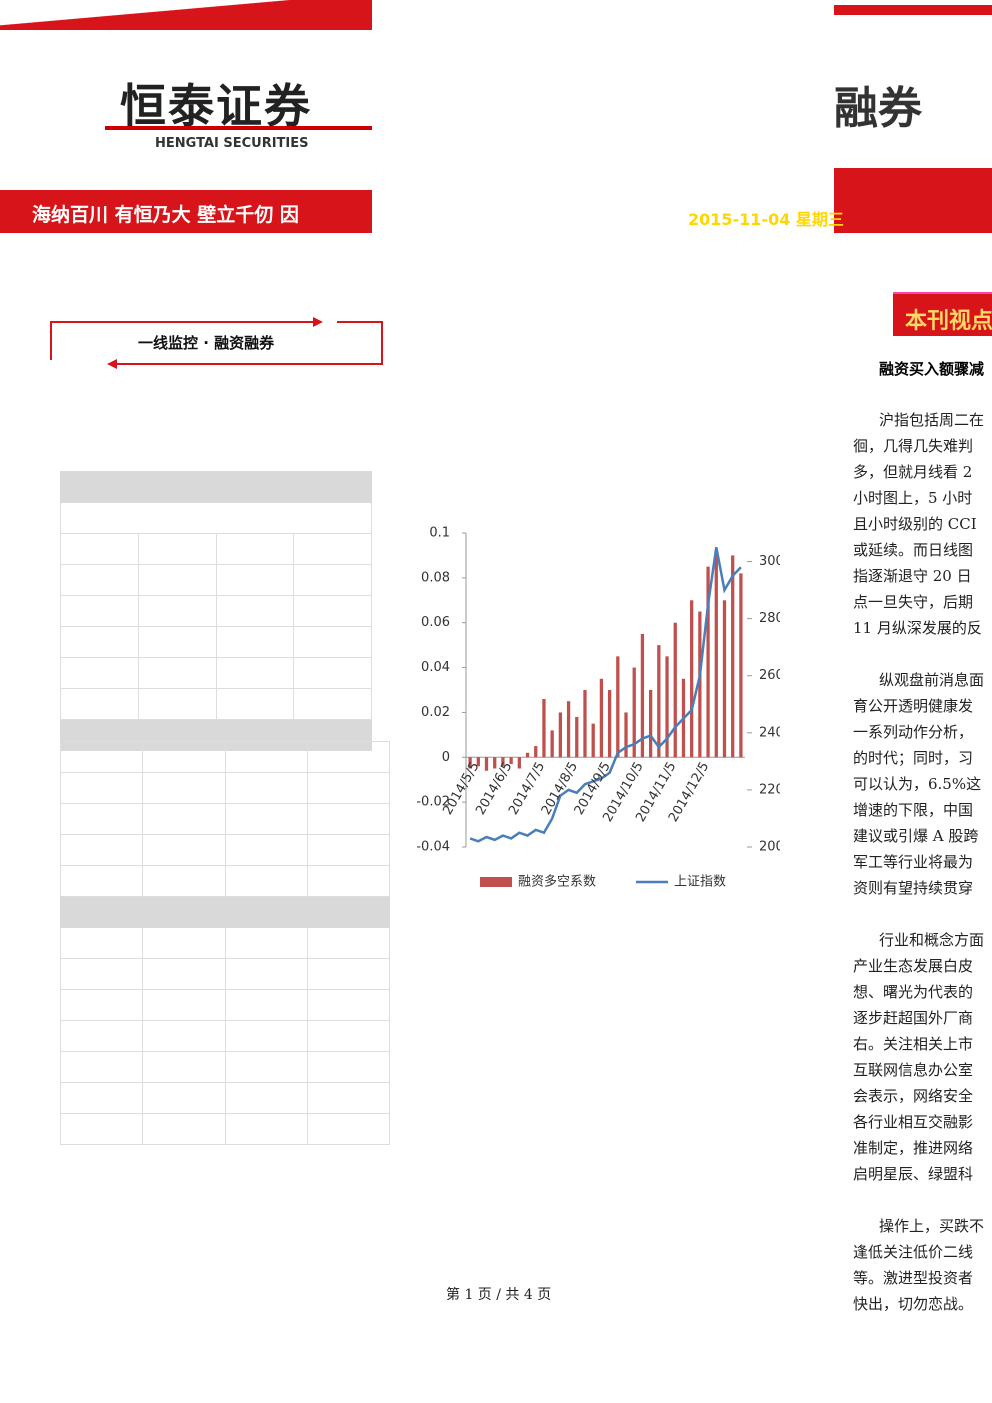 The image size is (992, 1403). Describe the element at coordinates (206, 343) in the screenshot. I see `section-title: 一线监控 · 融资融券` at that location.